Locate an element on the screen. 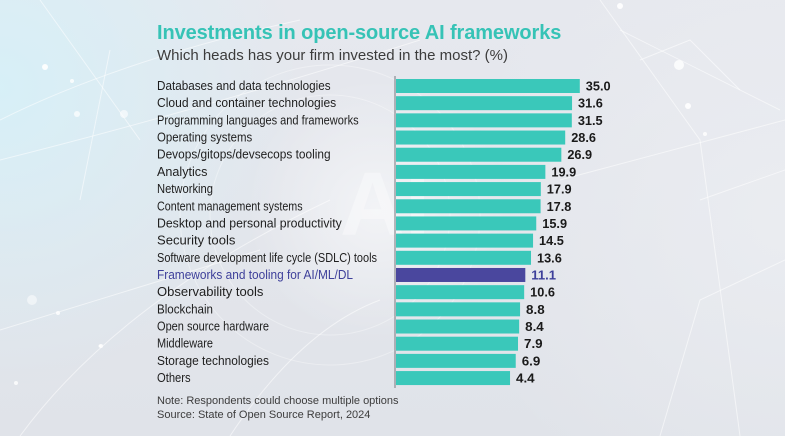  value-label: 19.9 is located at coordinates (563, 171).